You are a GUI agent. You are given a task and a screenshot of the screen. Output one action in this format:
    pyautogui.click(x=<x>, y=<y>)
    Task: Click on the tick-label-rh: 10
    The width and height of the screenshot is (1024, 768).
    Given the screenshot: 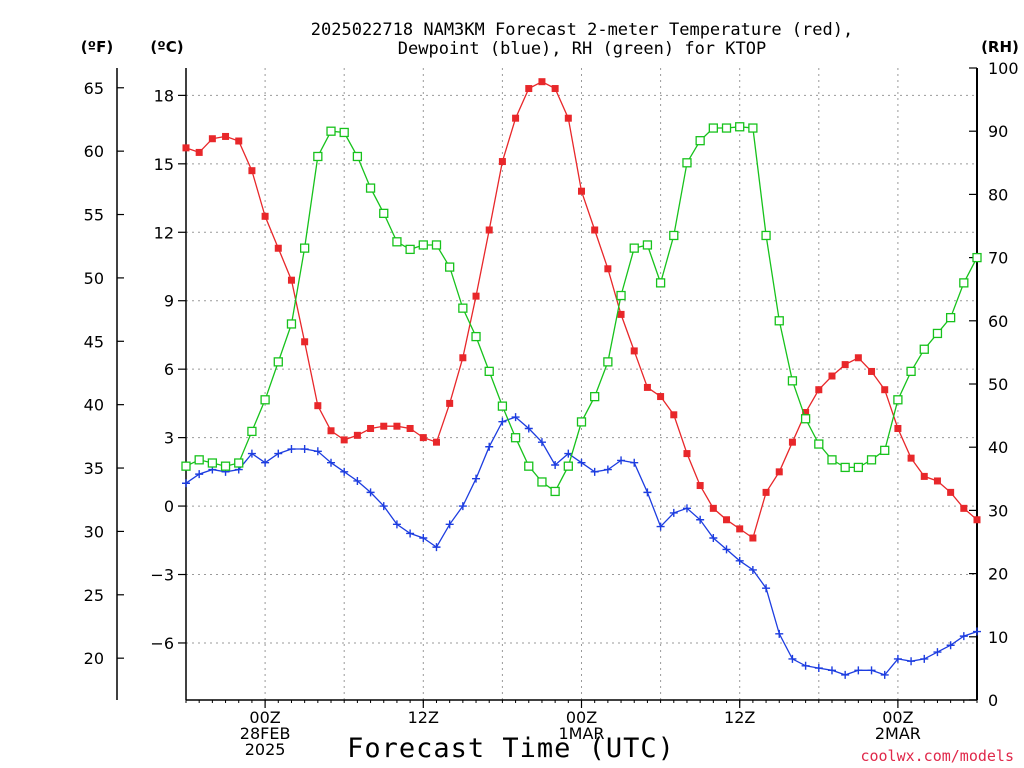 What is the action you would take?
    pyautogui.click(x=998, y=637)
    